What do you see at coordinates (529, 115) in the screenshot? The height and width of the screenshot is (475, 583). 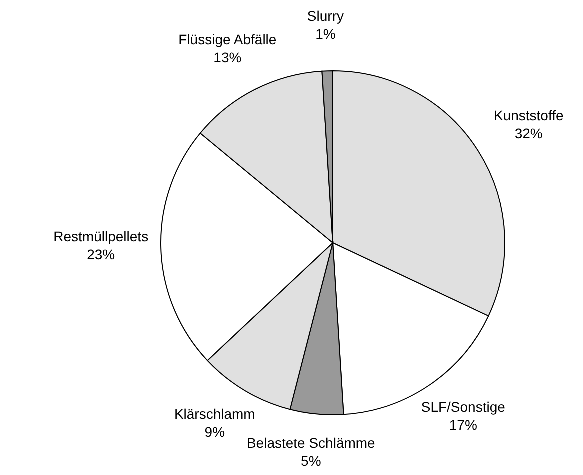 I see `slice-label: Kunststoffe` at bounding box center [529, 115].